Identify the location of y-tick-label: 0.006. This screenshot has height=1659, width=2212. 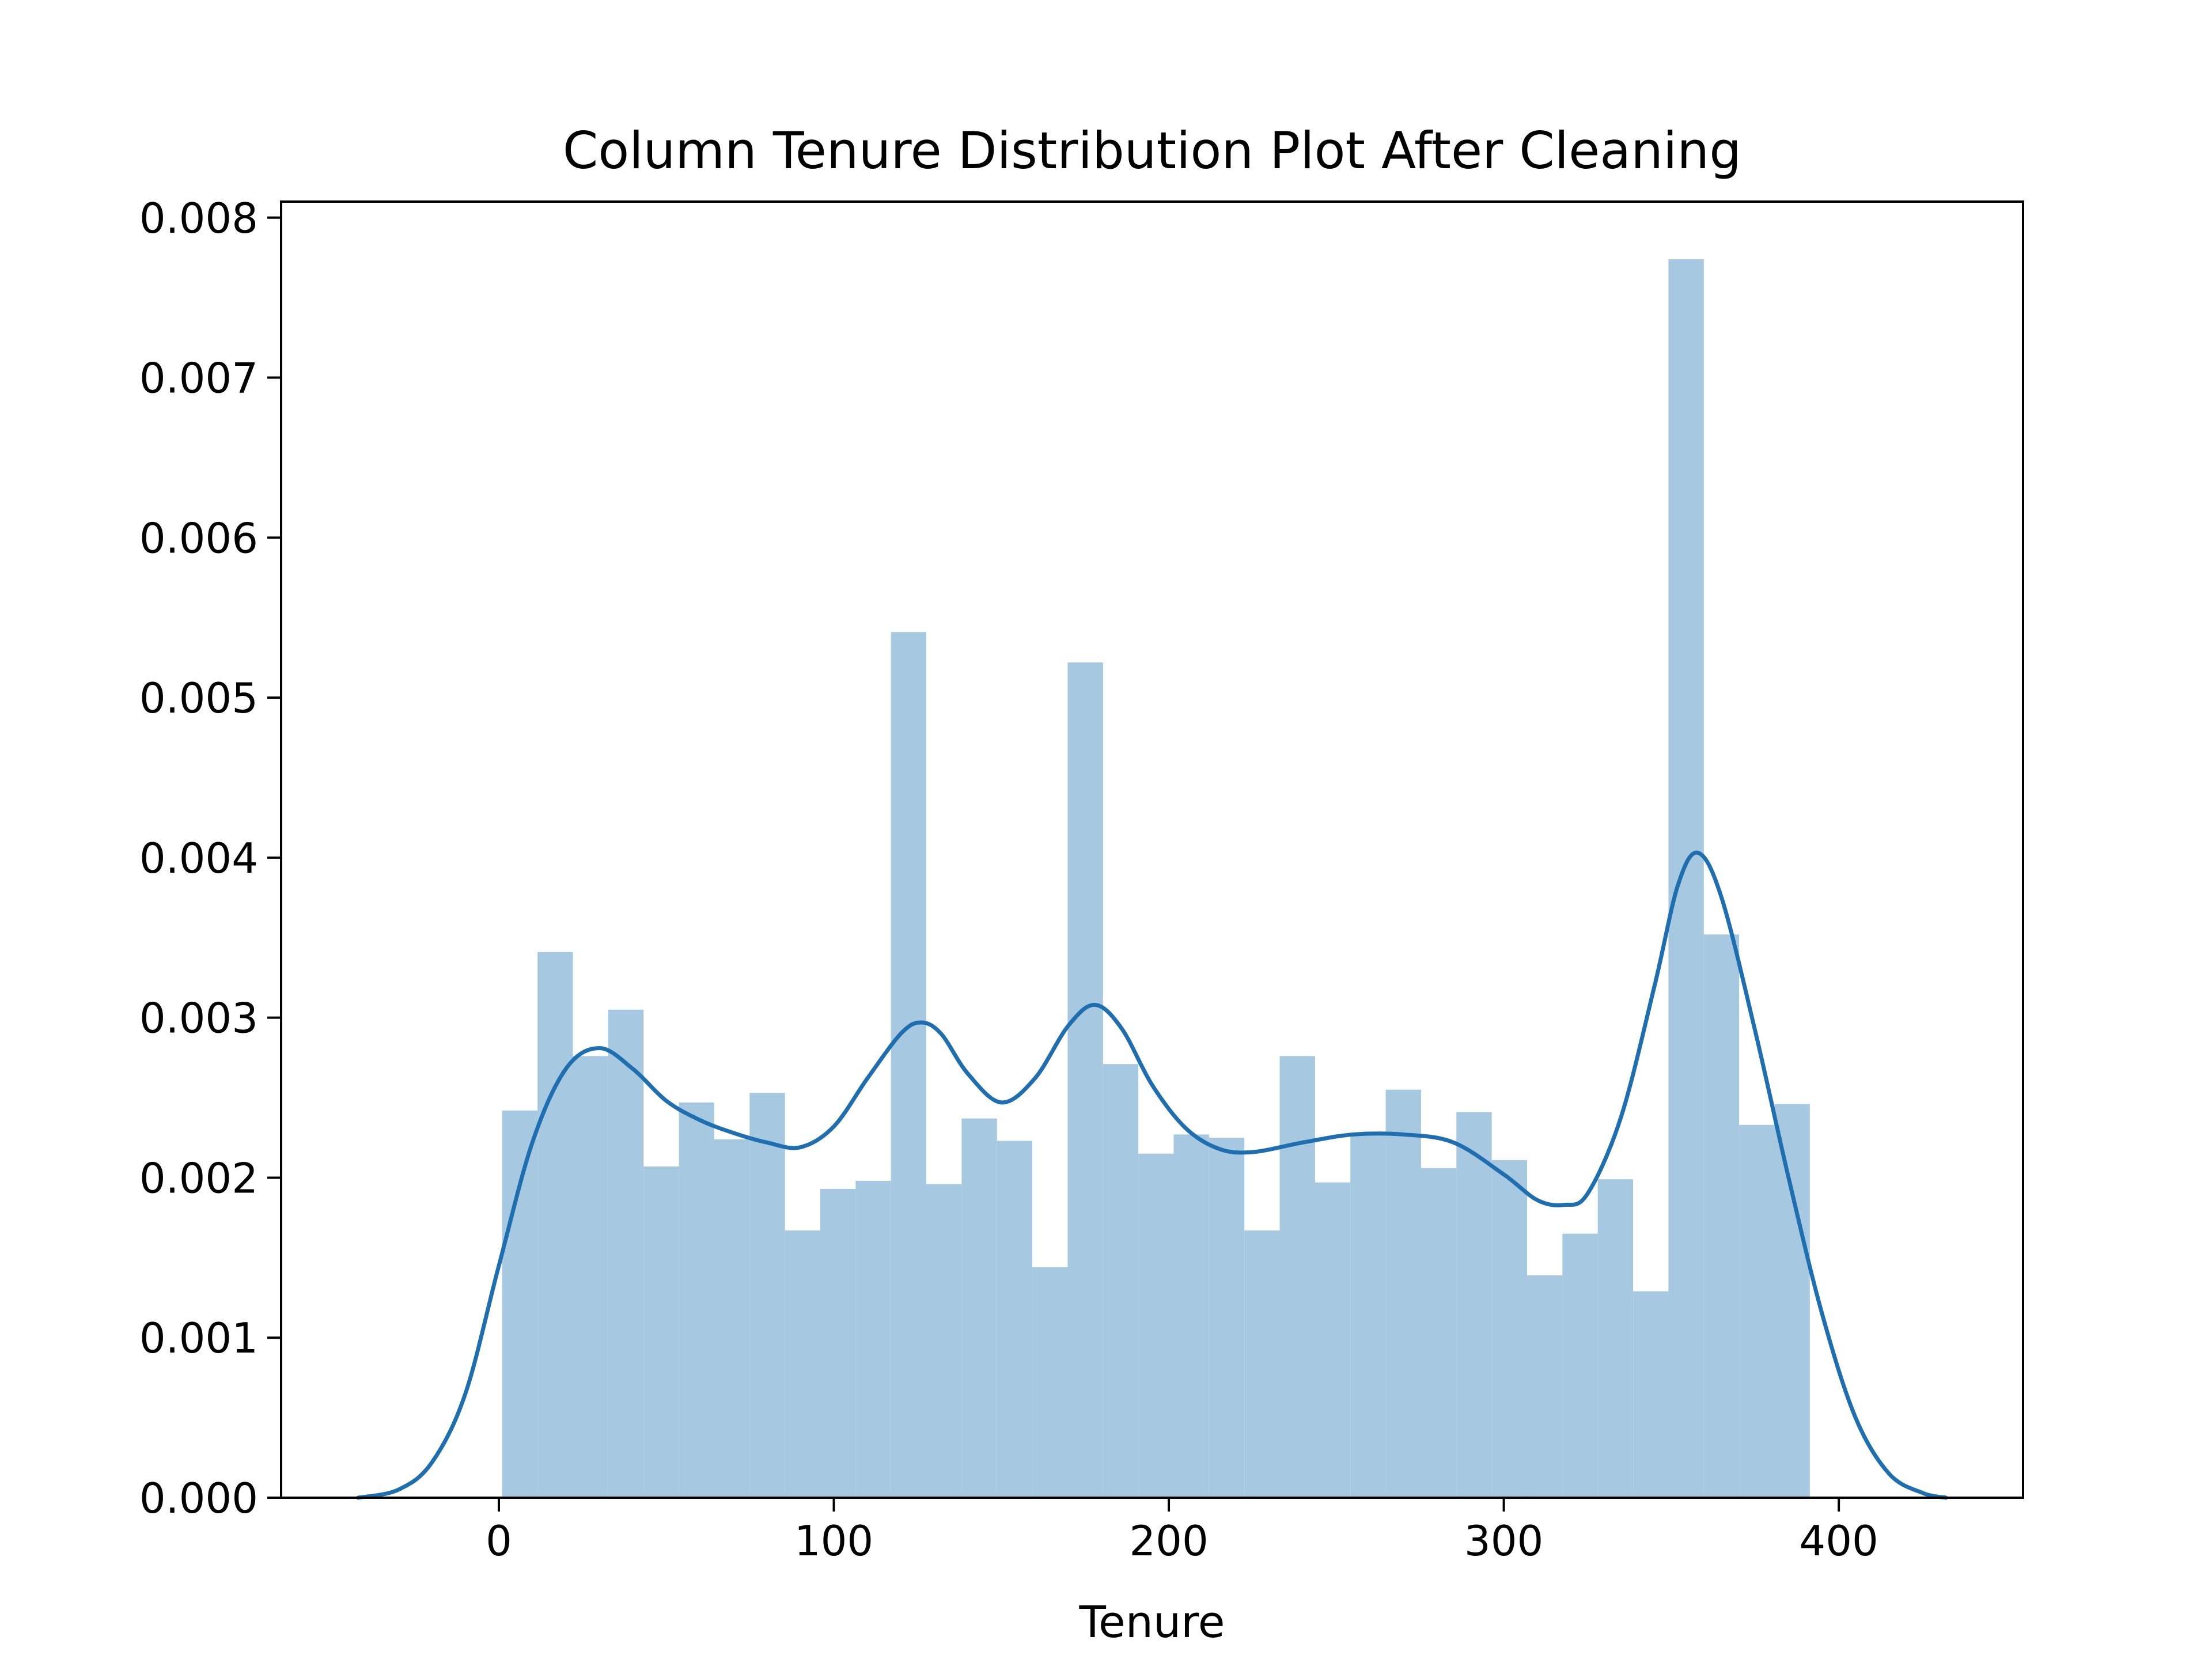
(198, 538).